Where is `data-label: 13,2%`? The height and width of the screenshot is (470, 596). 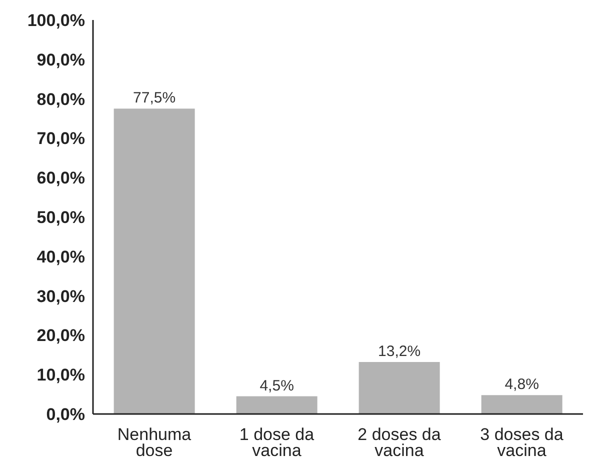 data-label: 13,2% is located at coordinates (399, 351).